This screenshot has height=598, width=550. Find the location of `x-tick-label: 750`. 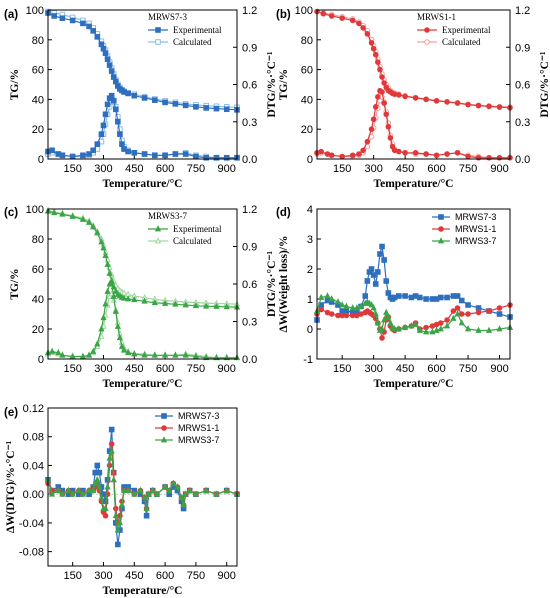

x-tick-label: 750 is located at coordinates (468, 169).